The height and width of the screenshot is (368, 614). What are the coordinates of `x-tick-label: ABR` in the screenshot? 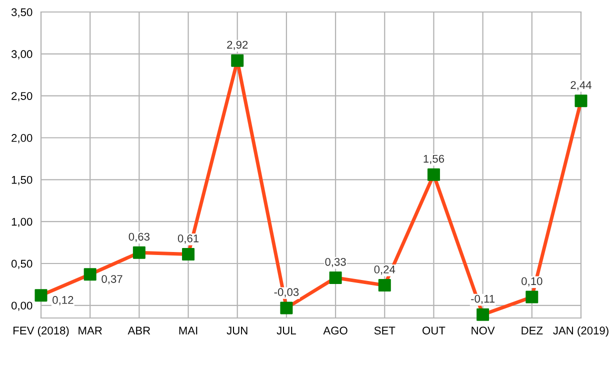 It's located at (139, 330).